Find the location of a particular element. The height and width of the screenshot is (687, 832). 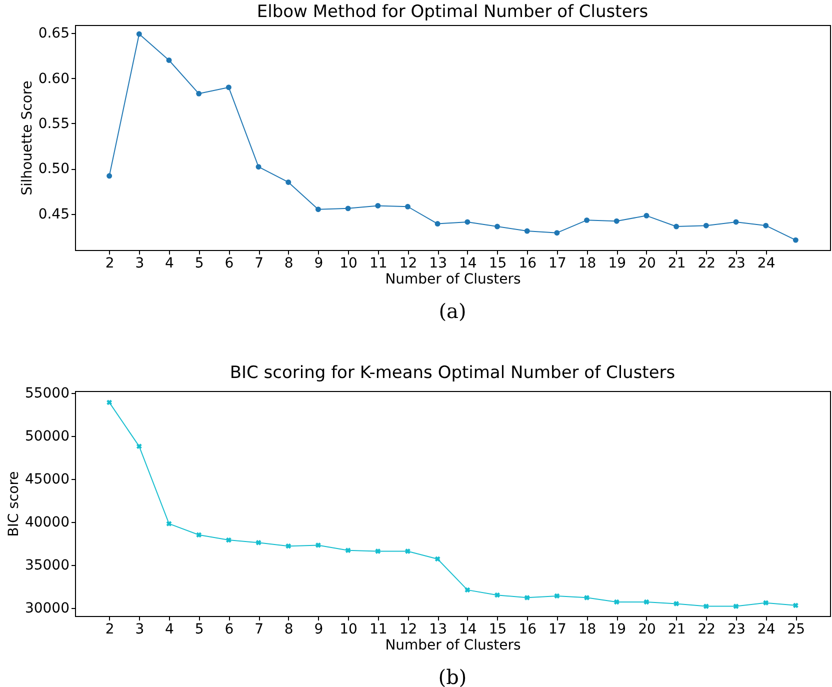

x-tick-label: 15 is located at coordinates (497, 630).